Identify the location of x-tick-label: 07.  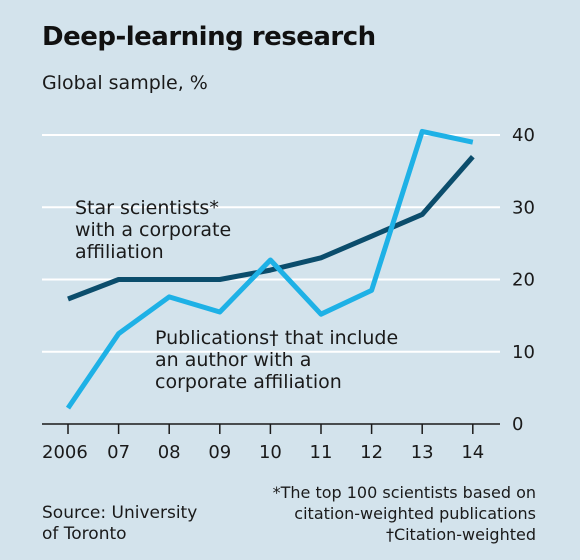
(118, 452).